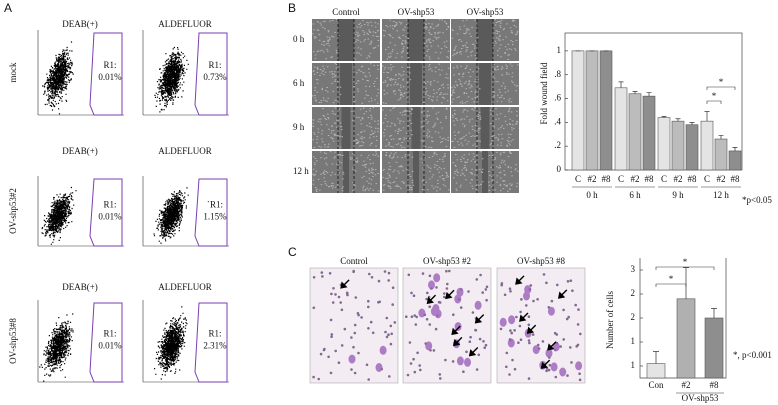 This screenshot has height=405, width=778. I want to click on gate-label: `R1:, so click(215, 204).